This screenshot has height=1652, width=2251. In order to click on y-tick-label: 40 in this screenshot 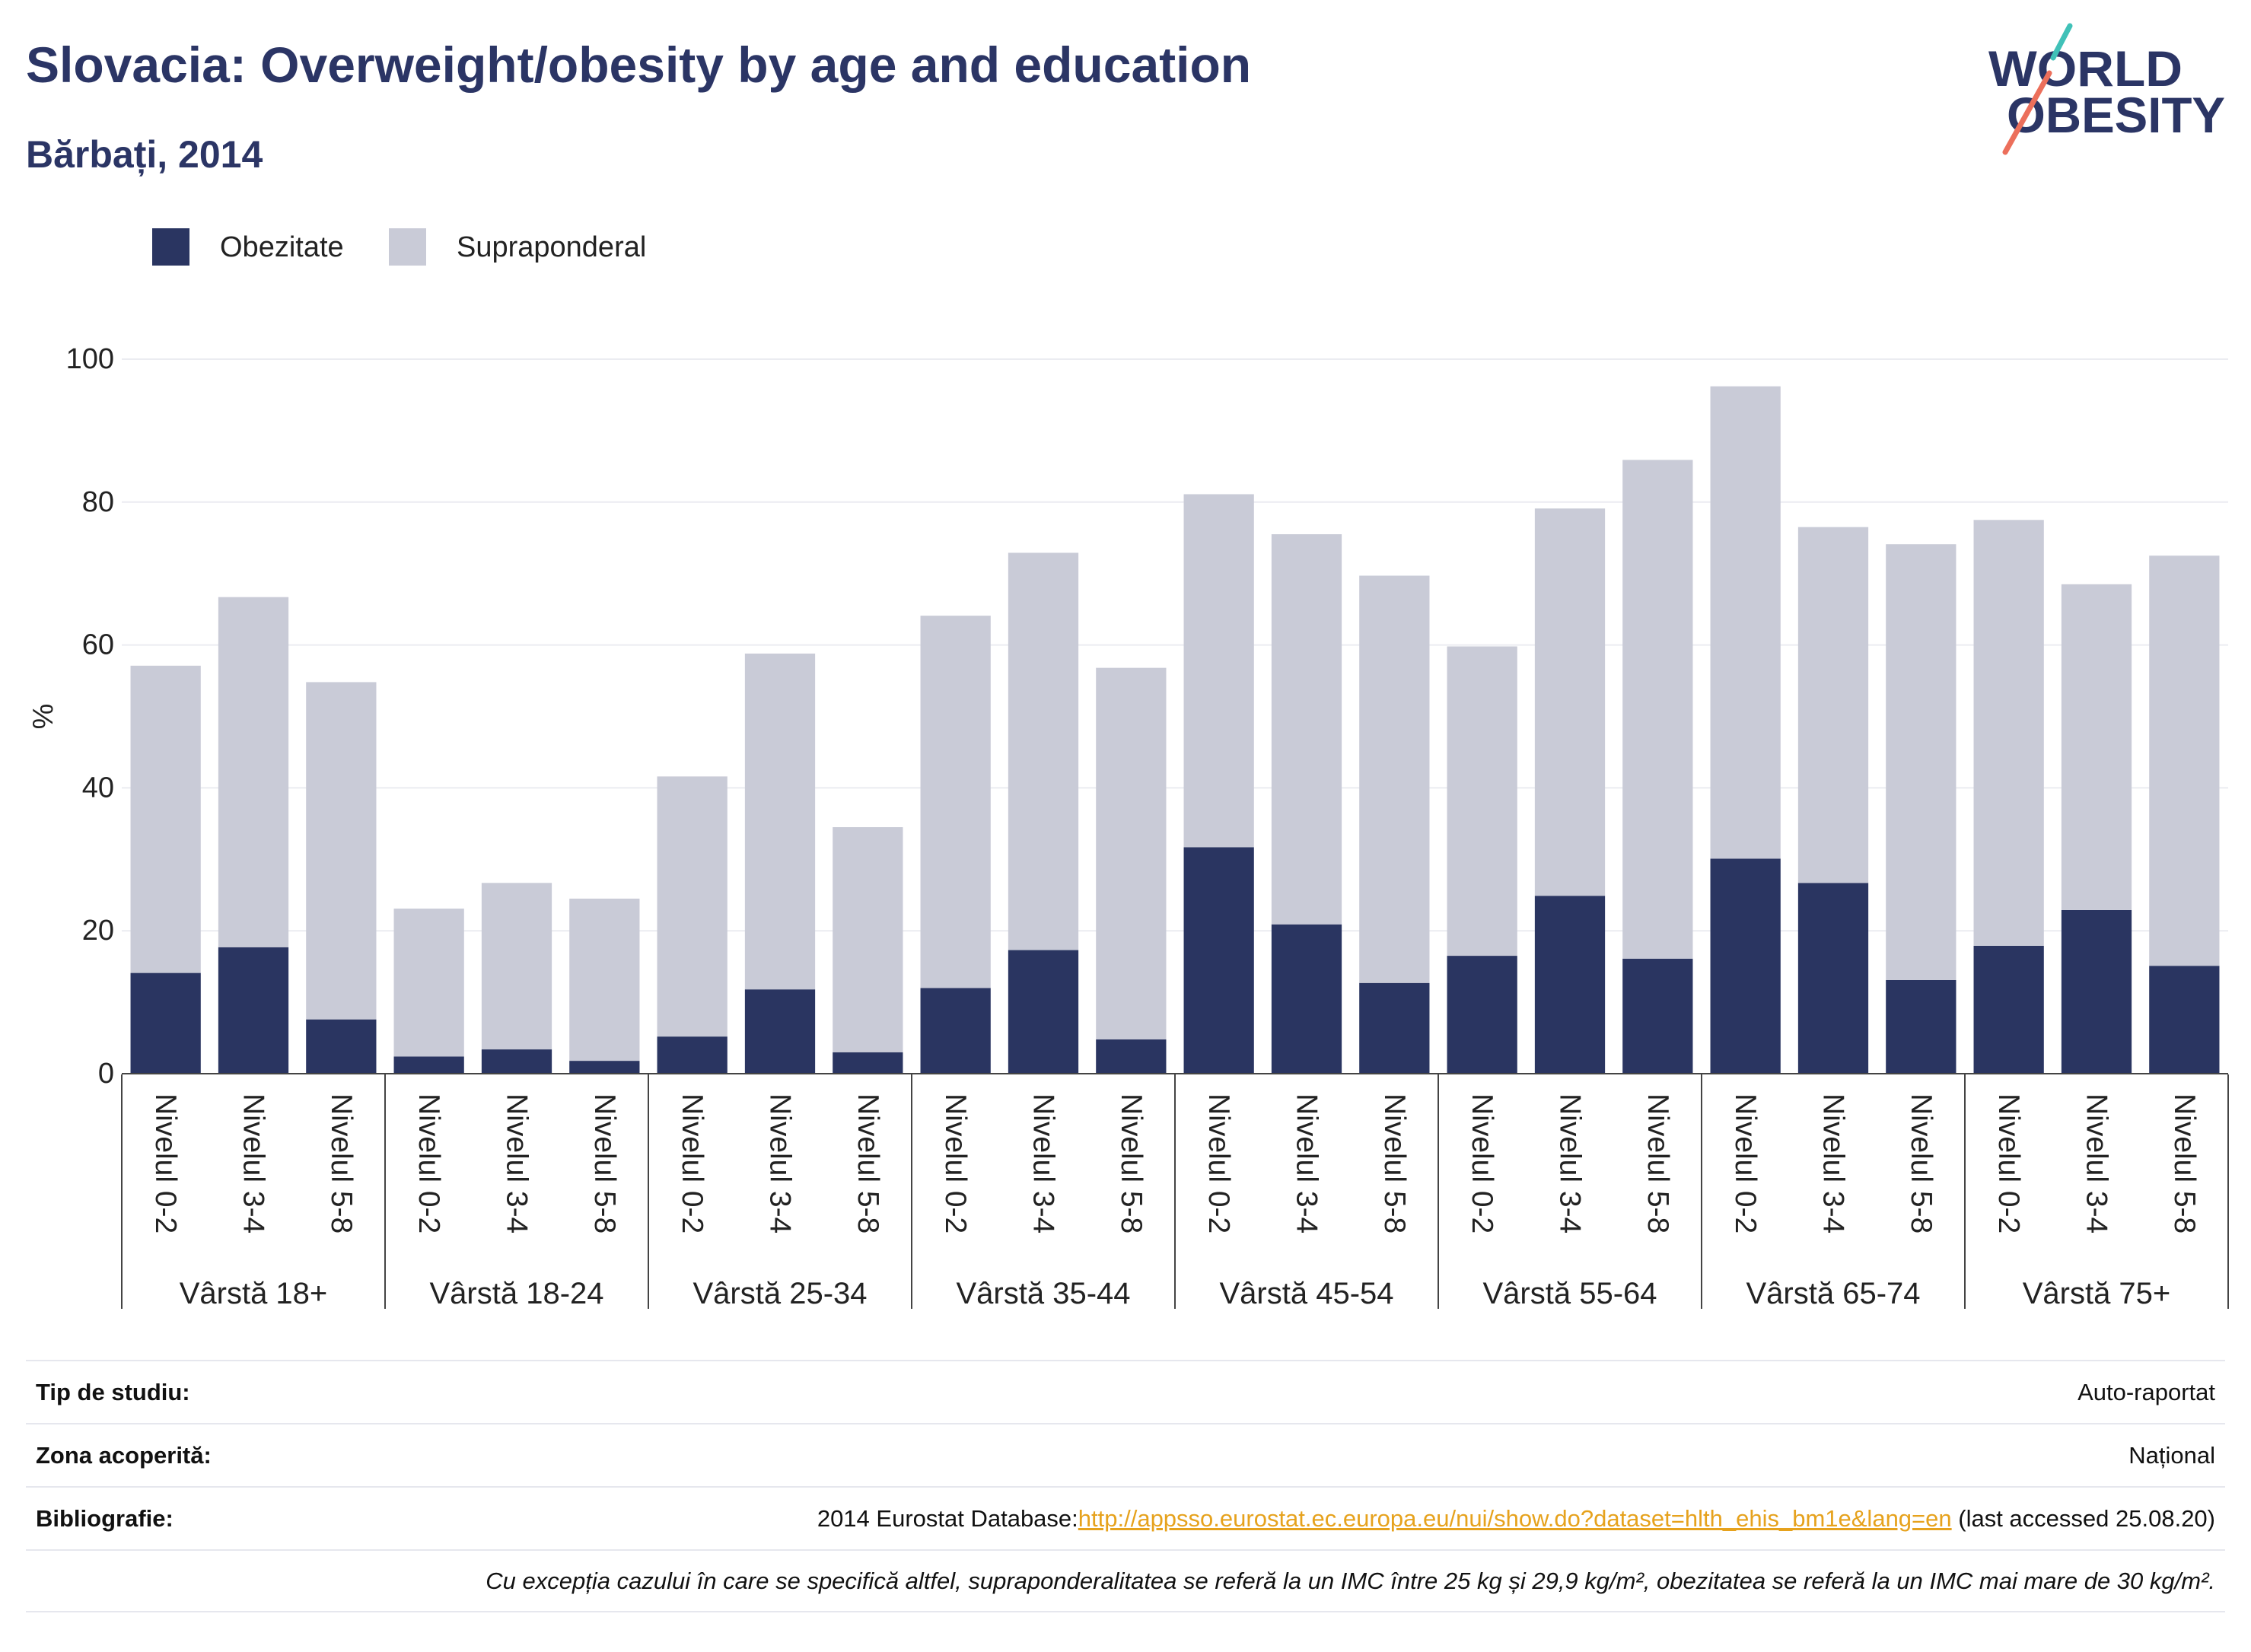, I will do `click(98, 788)`.